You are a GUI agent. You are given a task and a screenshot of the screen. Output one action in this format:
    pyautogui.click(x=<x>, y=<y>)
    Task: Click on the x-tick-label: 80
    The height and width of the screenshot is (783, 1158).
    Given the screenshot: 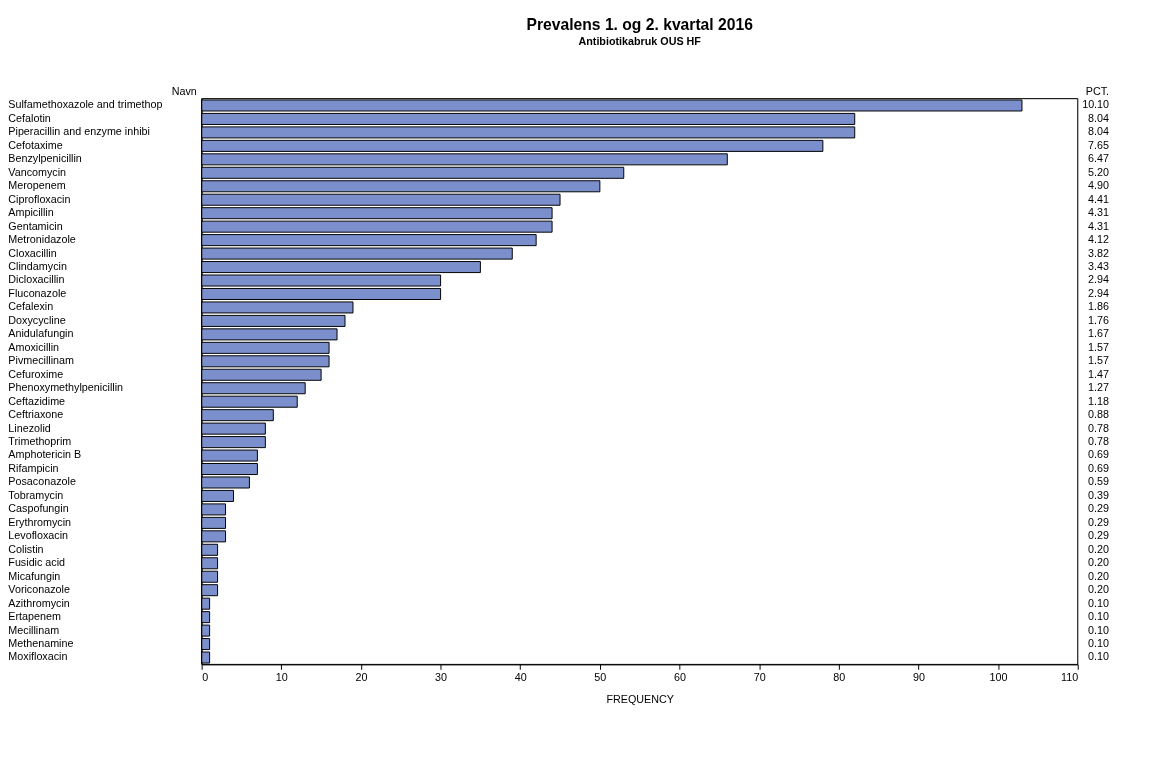 What is the action you would take?
    pyautogui.click(x=839, y=676)
    